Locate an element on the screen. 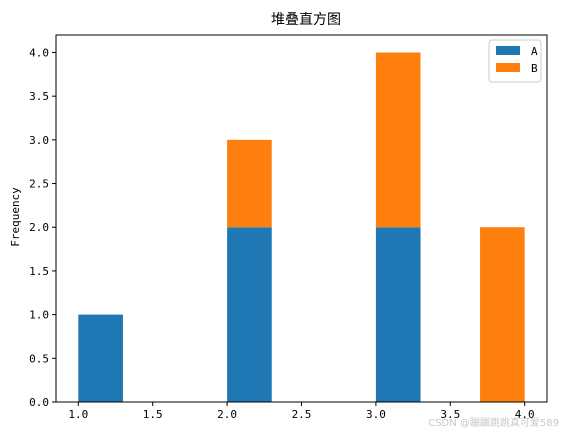 This screenshot has width=564, height=433. x-tick-label-2: 2.0 is located at coordinates (227, 414).